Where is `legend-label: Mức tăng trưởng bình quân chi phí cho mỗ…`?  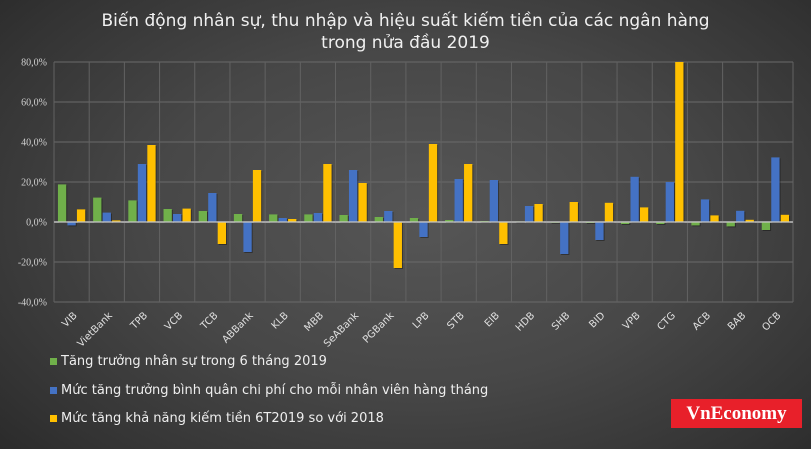 legend-label: Mức tăng trưởng bình quân chi phí cho mỗ… is located at coordinates (275, 390).